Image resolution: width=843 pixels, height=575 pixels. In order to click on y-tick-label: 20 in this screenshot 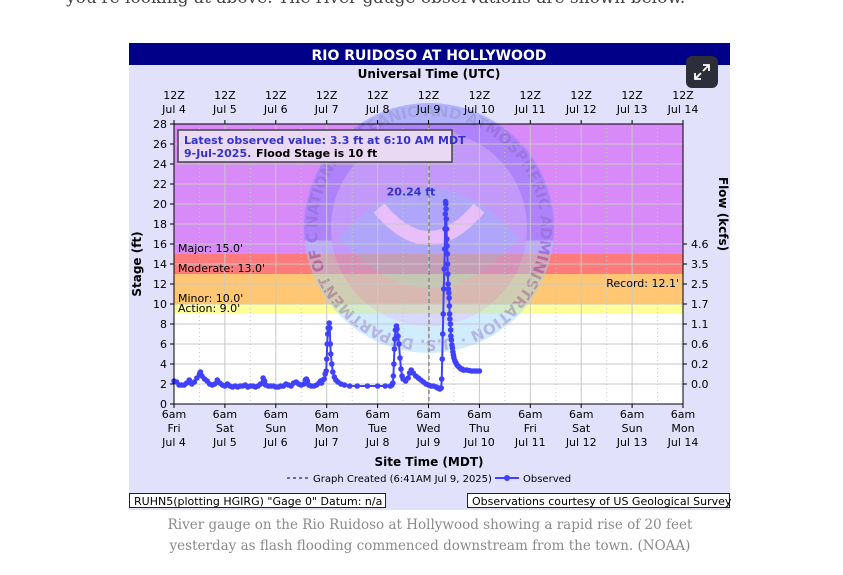, I will do `click(160, 204)`.